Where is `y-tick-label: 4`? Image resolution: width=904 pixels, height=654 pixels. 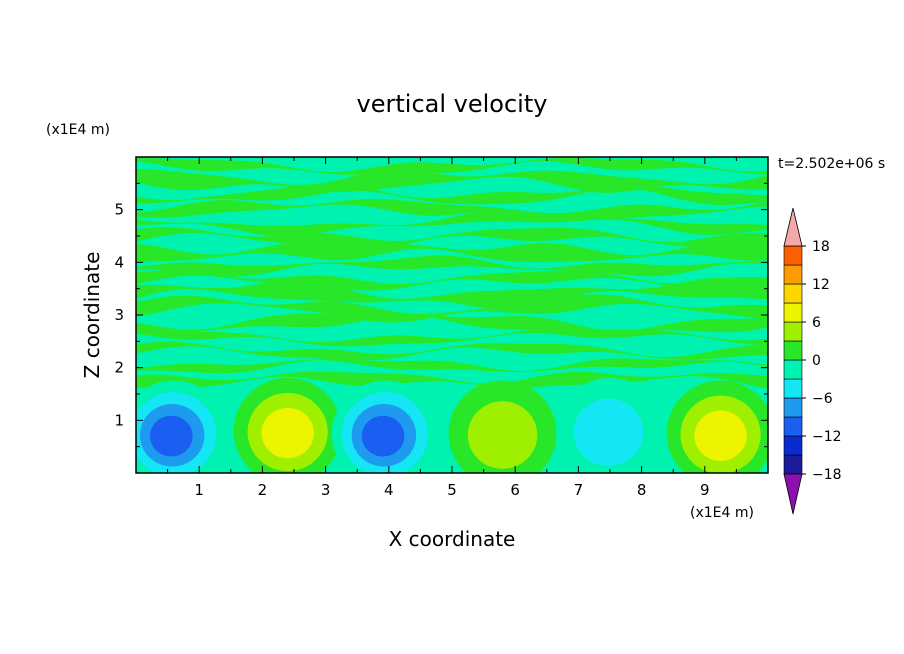
y-tick-label: 4 is located at coordinates (119, 262).